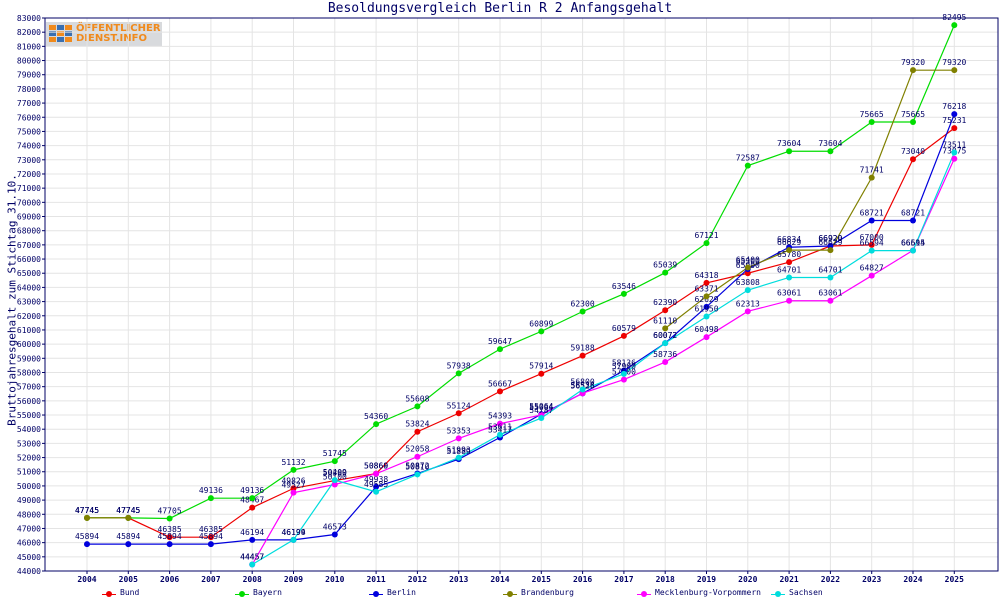 This screenshot has width=1000, height=600. What do you see at coordinates (748, 303) in the screenshot?
I see `data-label: 62313` at bounding box center [748, 303].